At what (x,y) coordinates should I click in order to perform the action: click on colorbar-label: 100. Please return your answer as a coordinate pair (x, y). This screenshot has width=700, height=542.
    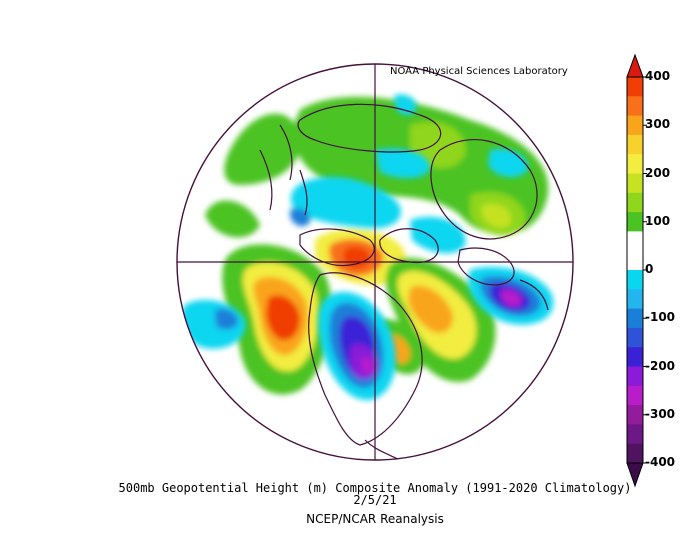
    Looking at the image, I should click on (658, 220).